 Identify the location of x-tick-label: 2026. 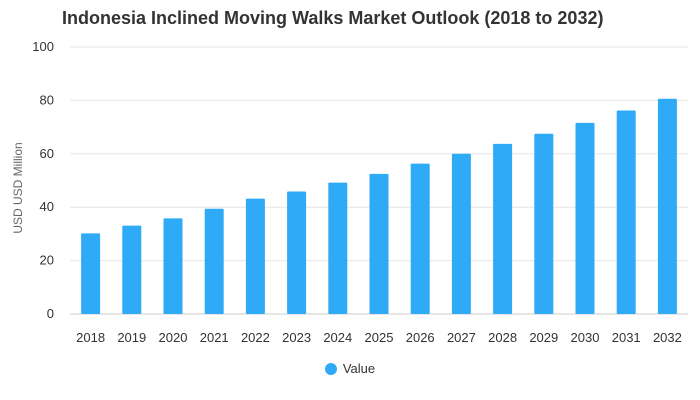
(420, 337).